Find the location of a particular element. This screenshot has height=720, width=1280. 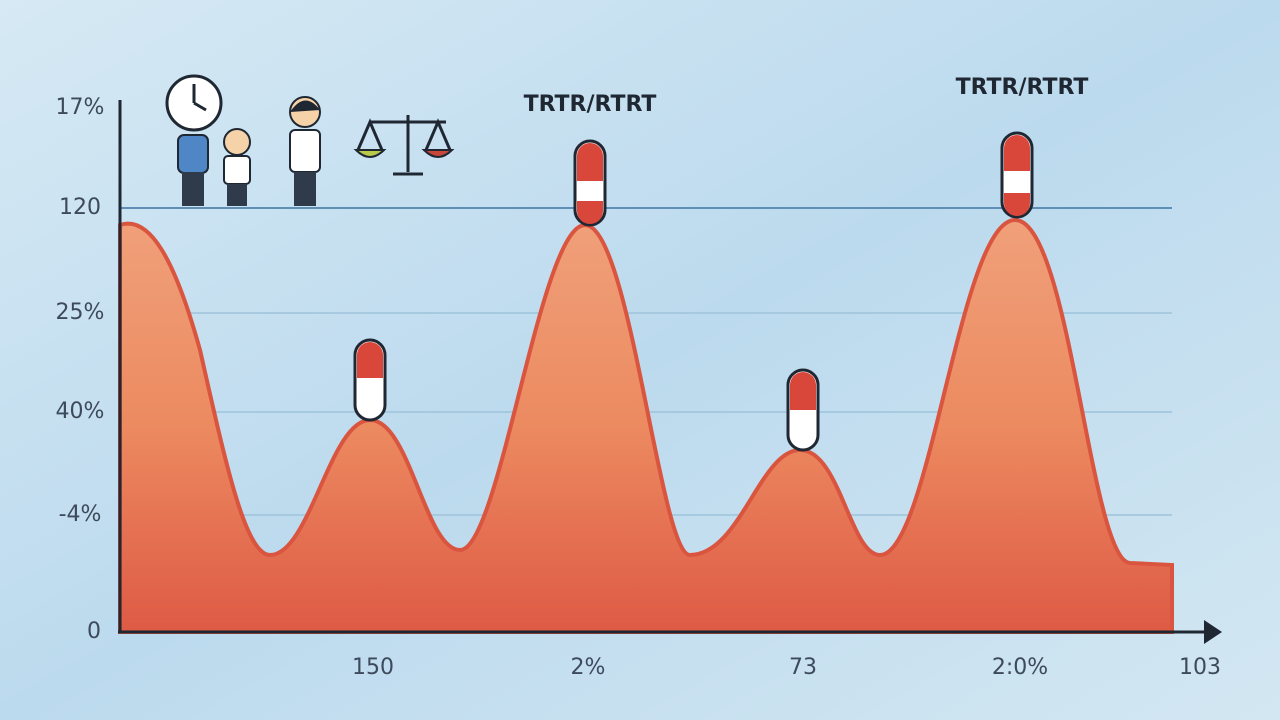

x-tick-label: 103 is located at coordinates (1200, 667).